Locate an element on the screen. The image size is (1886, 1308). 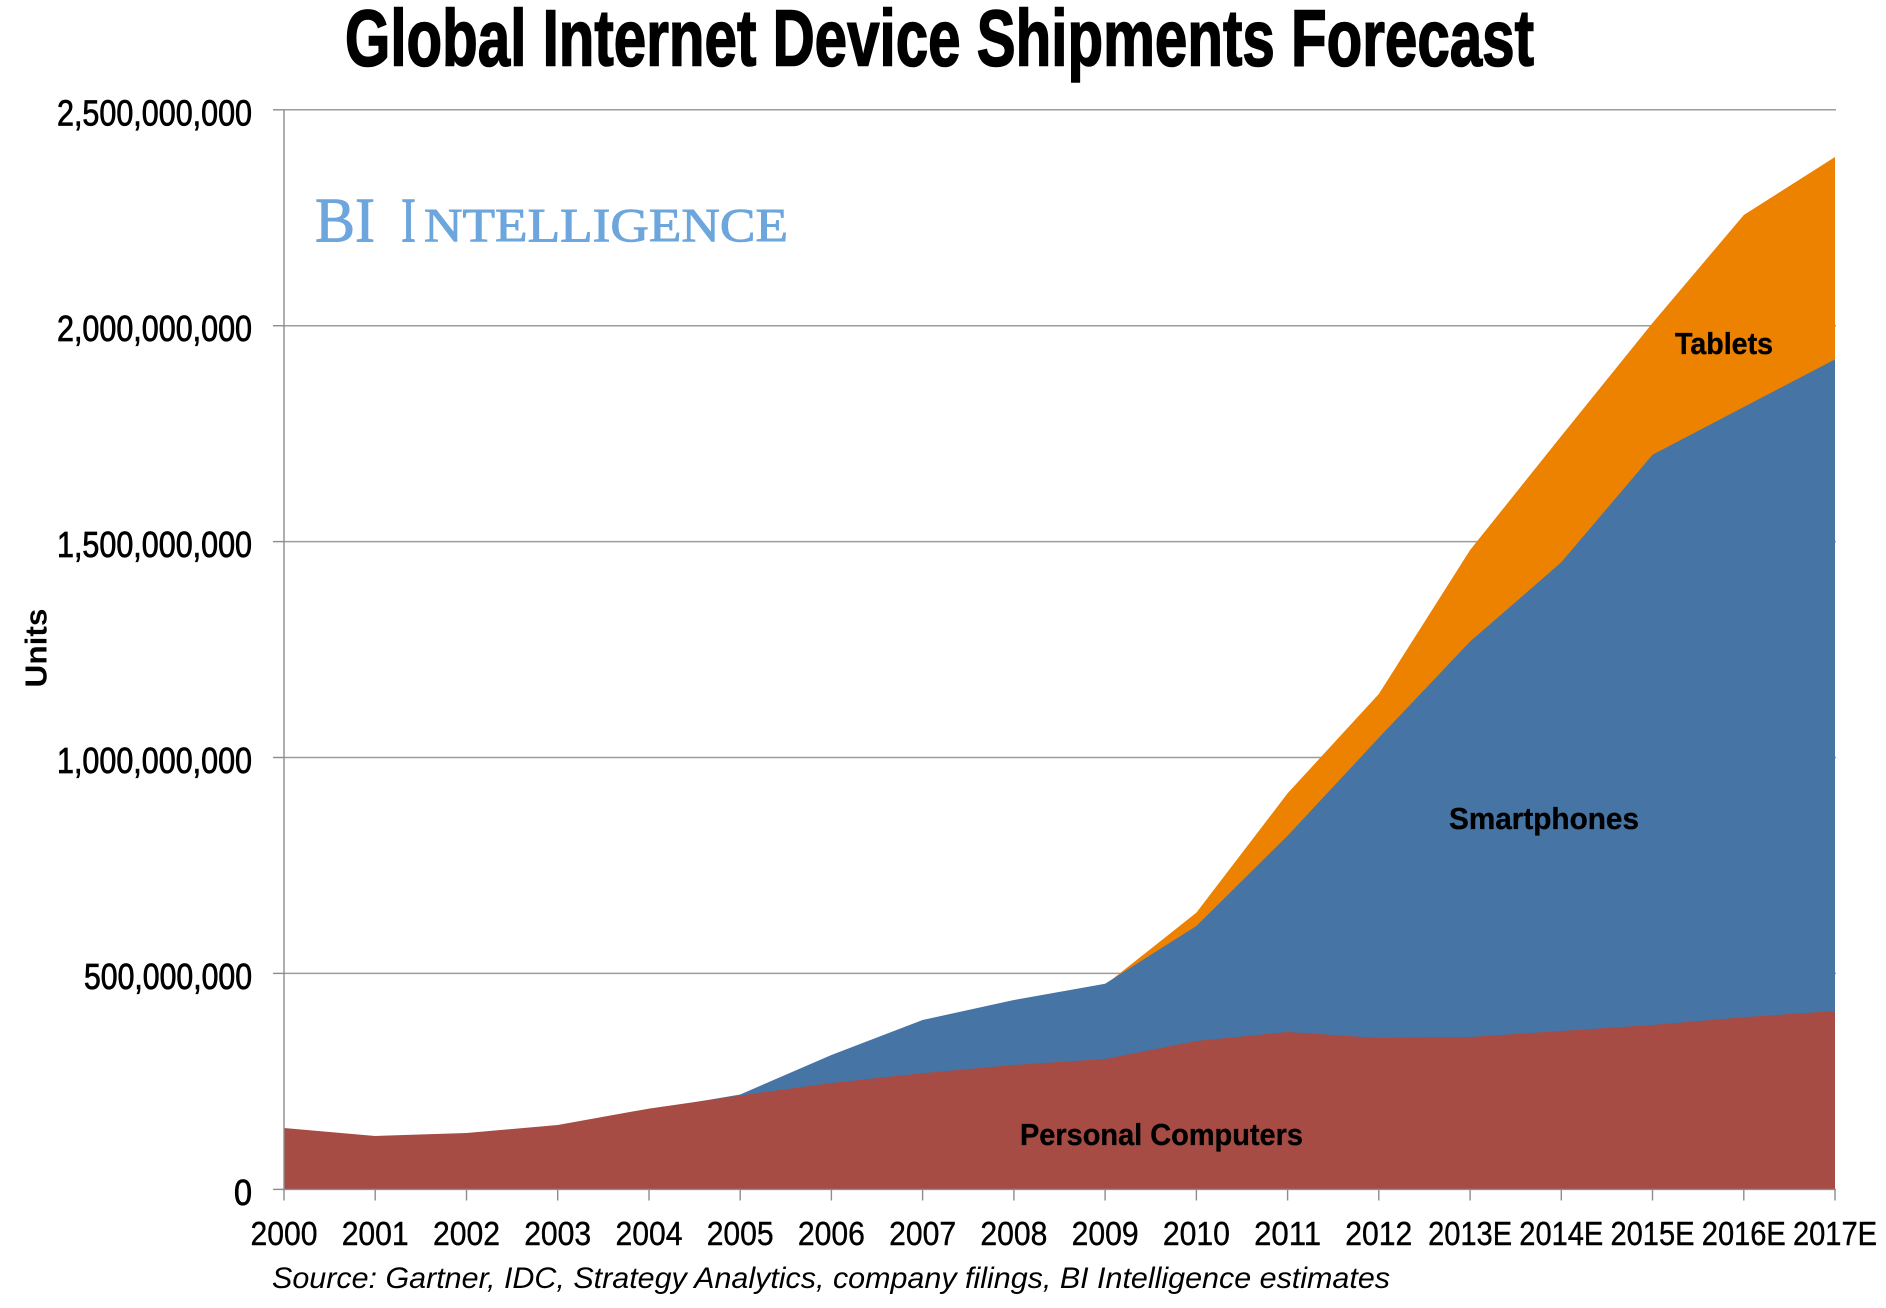
svg-text: Personal Computers is located at coordinates (1161, 1134).